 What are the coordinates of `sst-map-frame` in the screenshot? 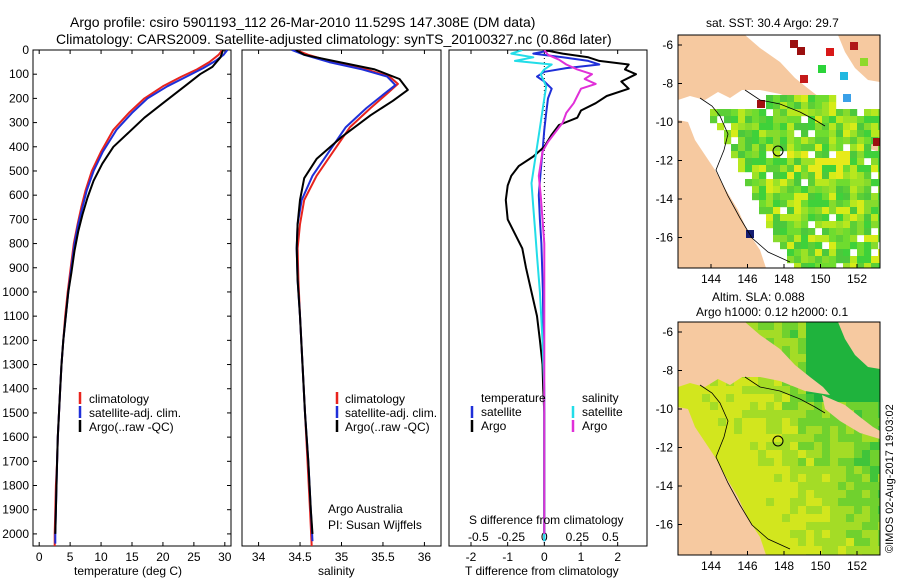 It's located at (779, 151).